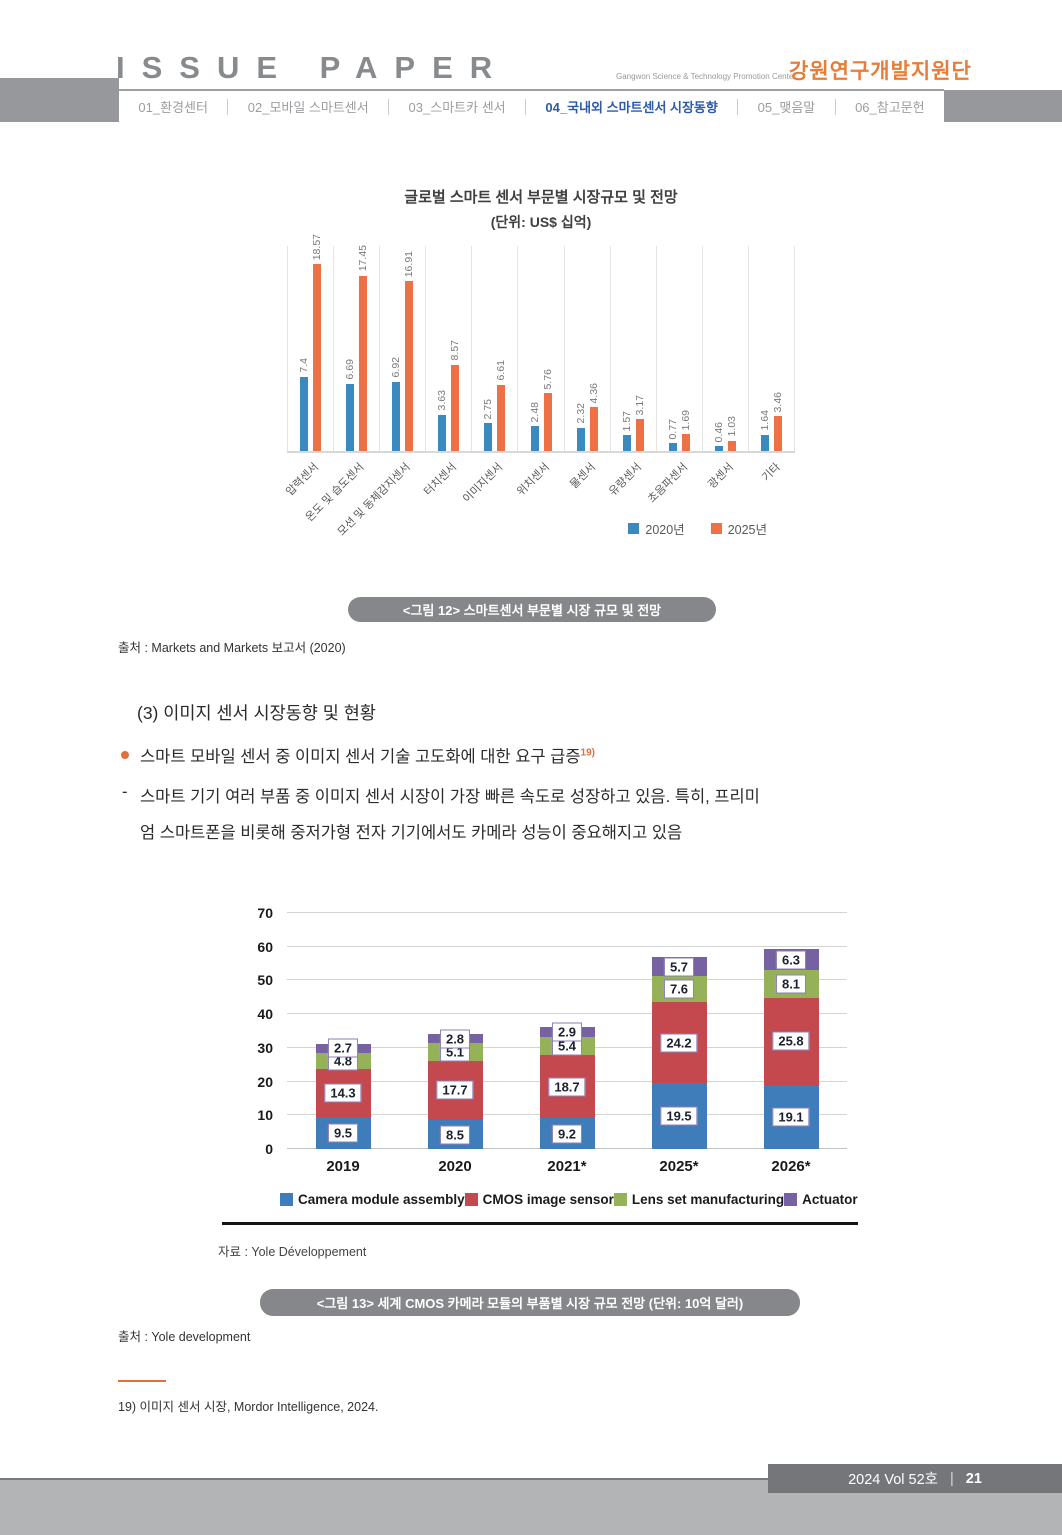  Describe the element at coordinates (777, 402) in the screenshot. I see `bar-value-label: 3.46` at that location.